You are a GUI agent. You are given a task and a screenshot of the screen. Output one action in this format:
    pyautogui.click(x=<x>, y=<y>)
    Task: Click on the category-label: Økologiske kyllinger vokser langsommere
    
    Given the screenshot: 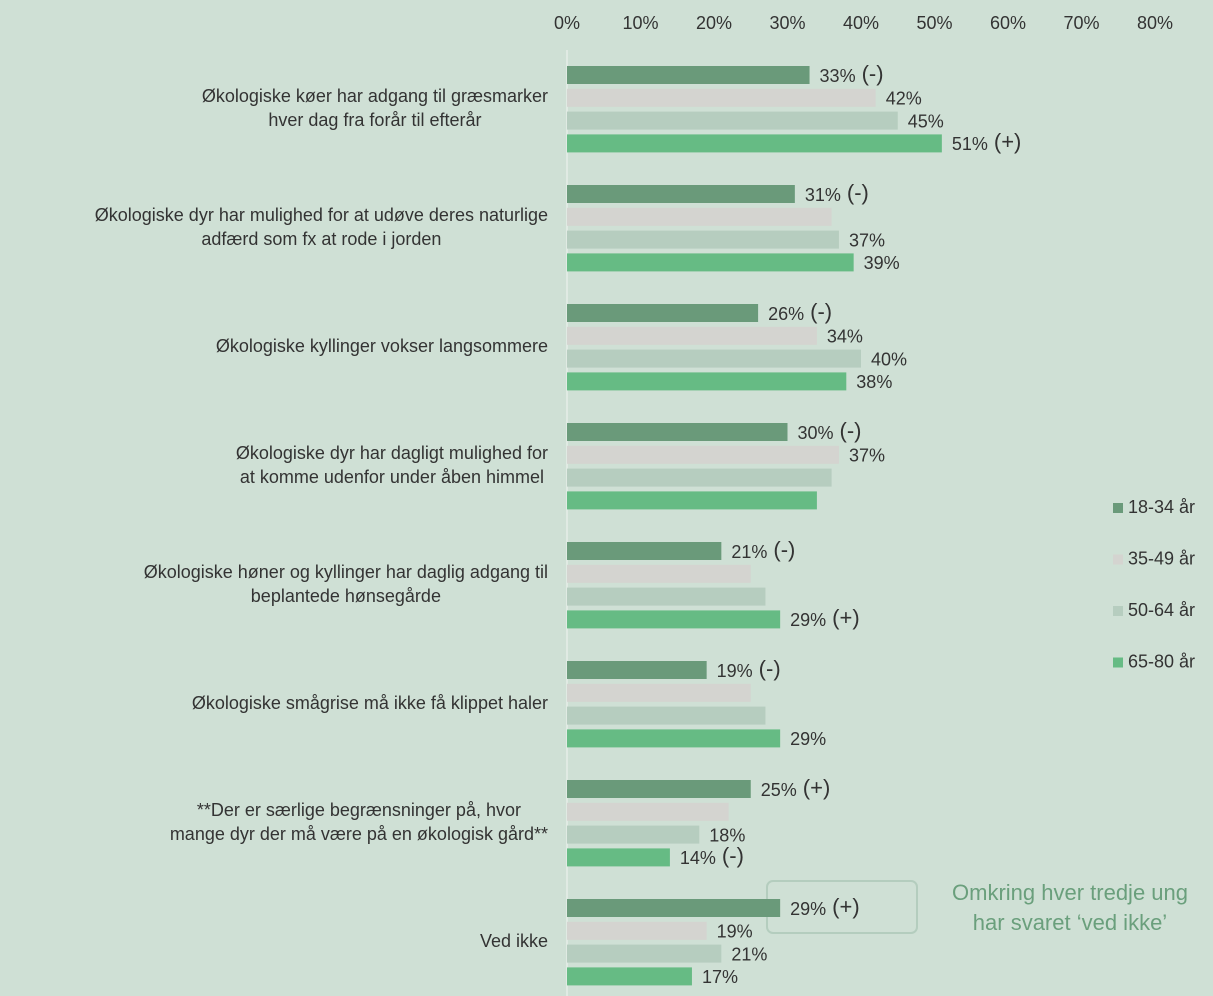 What is the action you would take?
    pyautogui.click(x=382, y=346)
    